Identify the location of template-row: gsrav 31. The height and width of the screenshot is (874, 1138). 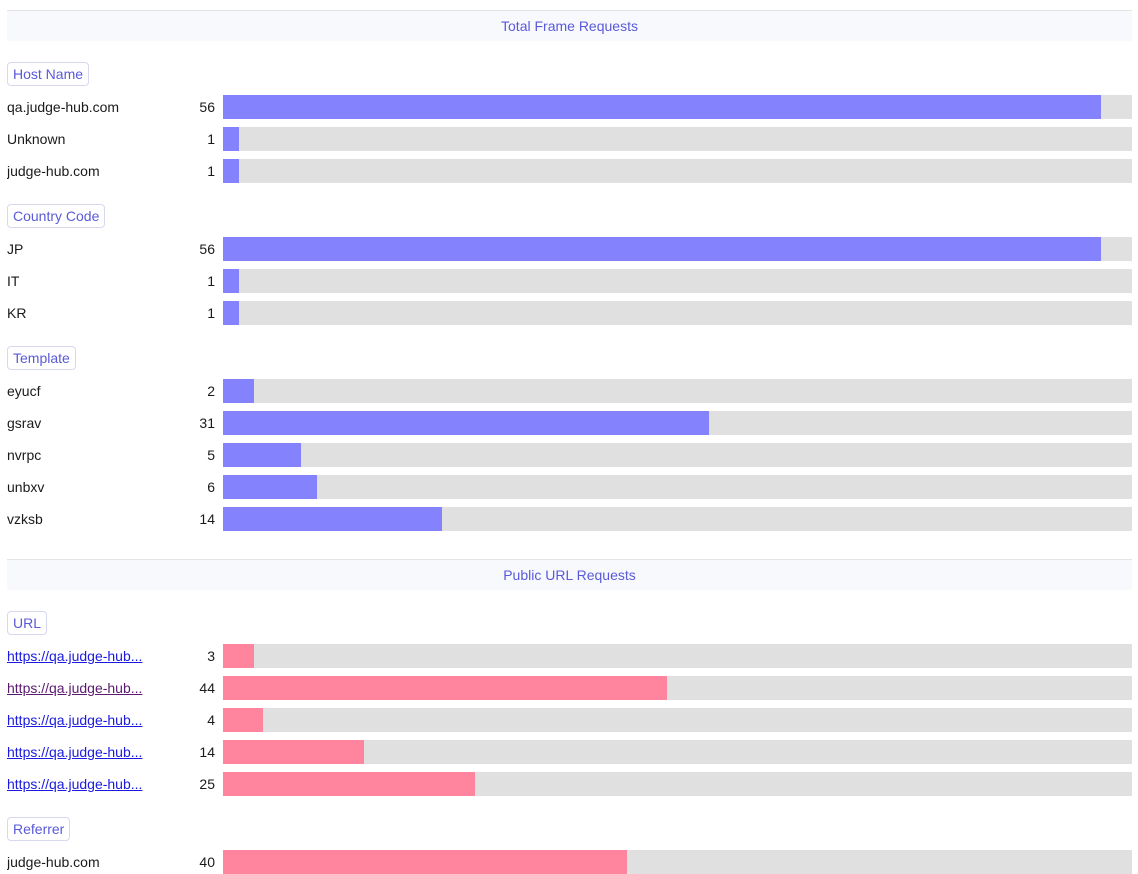
(569, 423).